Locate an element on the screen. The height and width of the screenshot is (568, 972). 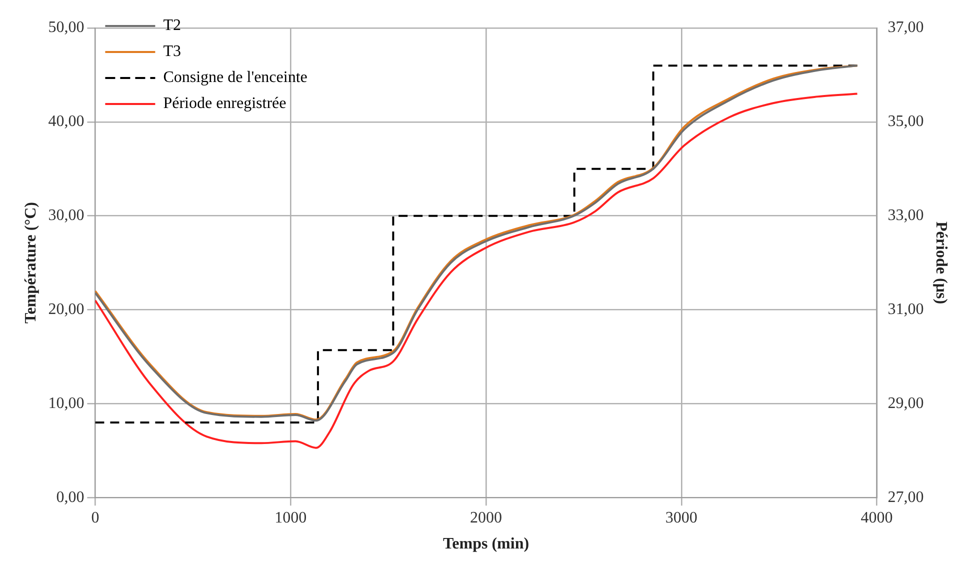
x-tick-label: 3000 is located at coordinates (681, 517).